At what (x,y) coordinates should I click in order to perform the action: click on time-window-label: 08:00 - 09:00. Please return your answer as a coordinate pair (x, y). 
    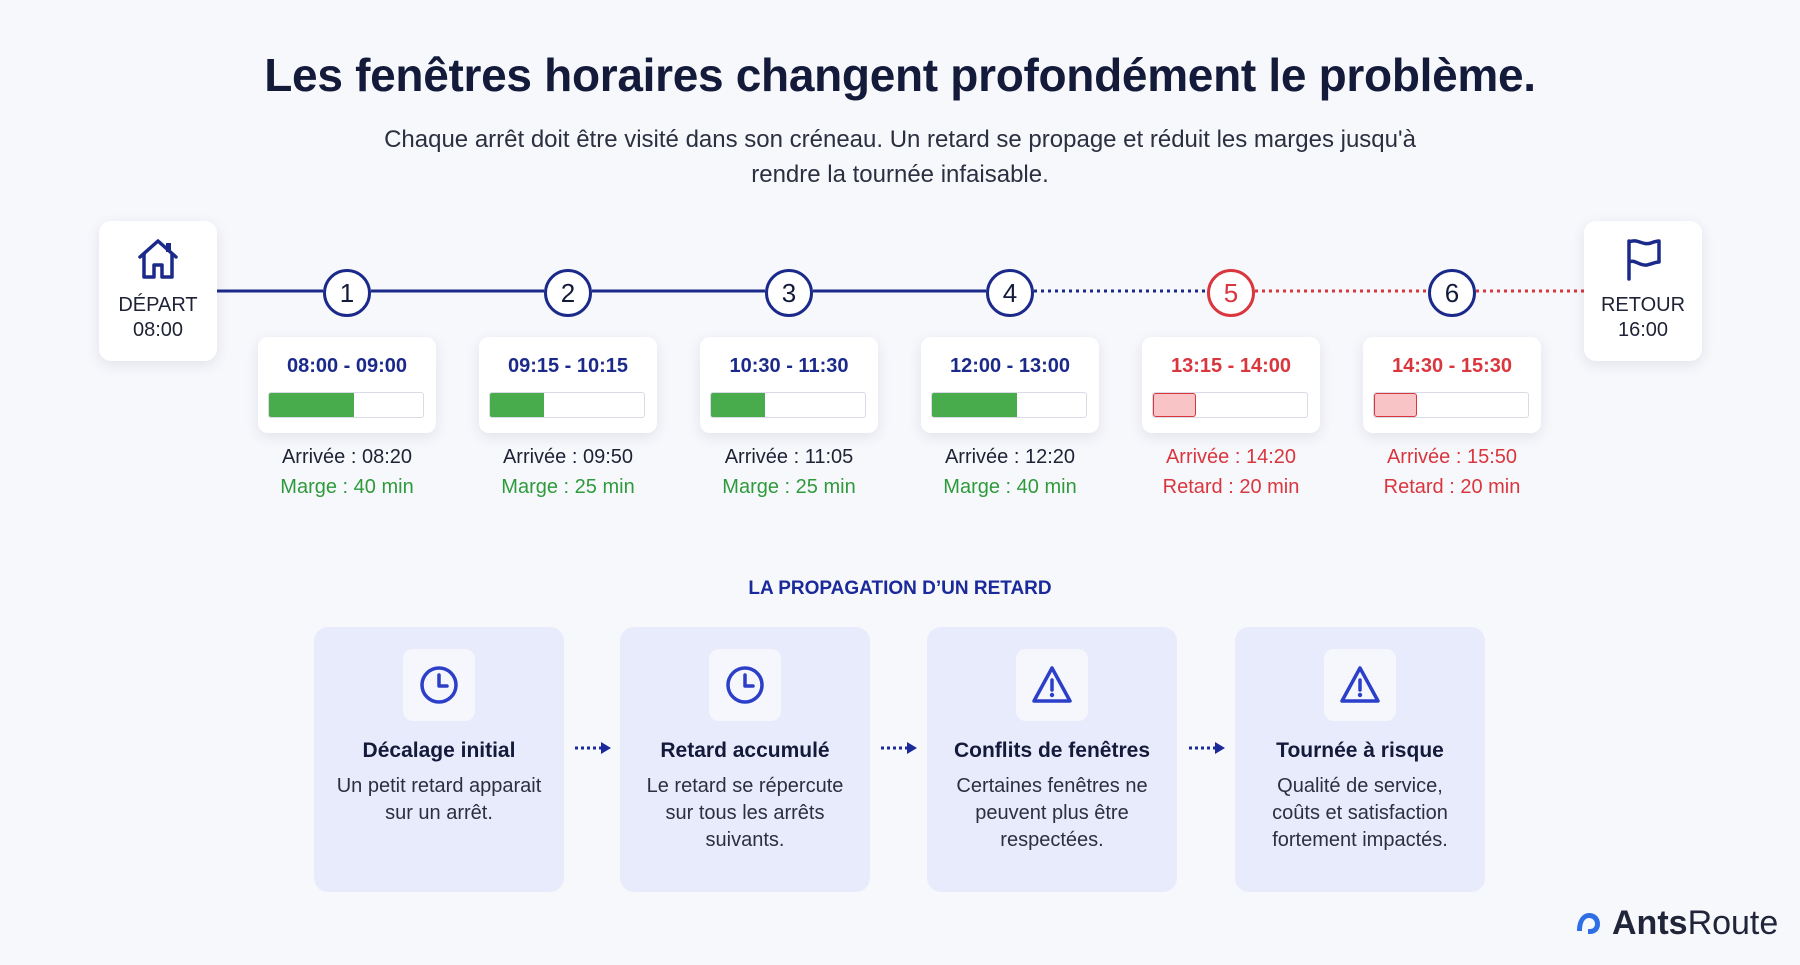
    Looking at the image, I should click on (347, 366).